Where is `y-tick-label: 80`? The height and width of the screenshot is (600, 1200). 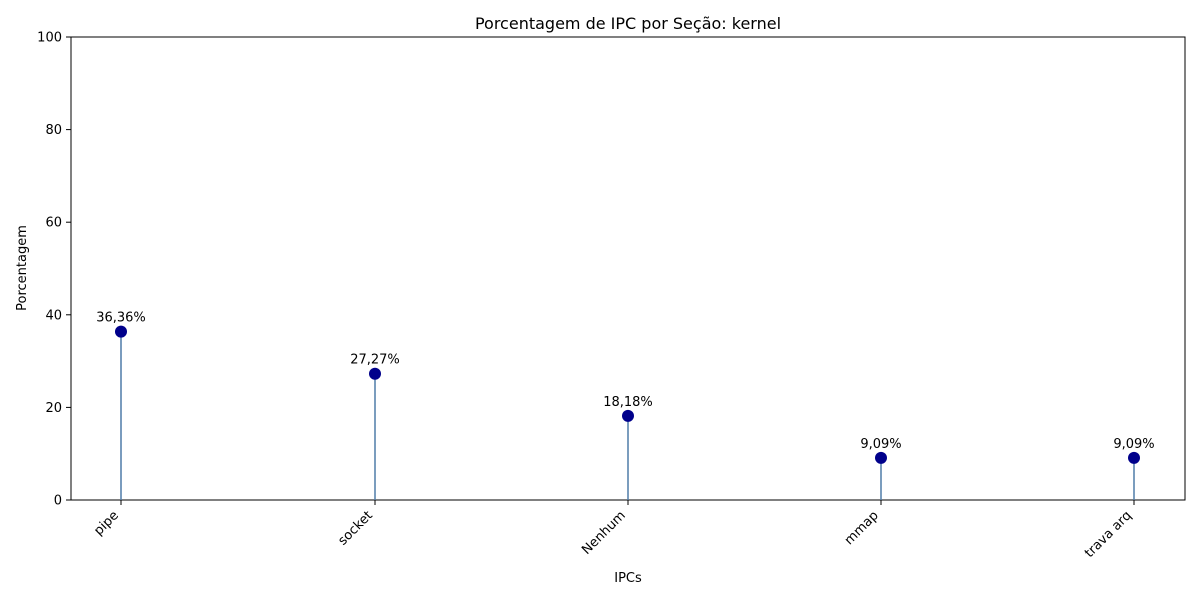
y-tick-label: 80 is located at coordinates (53, 130).